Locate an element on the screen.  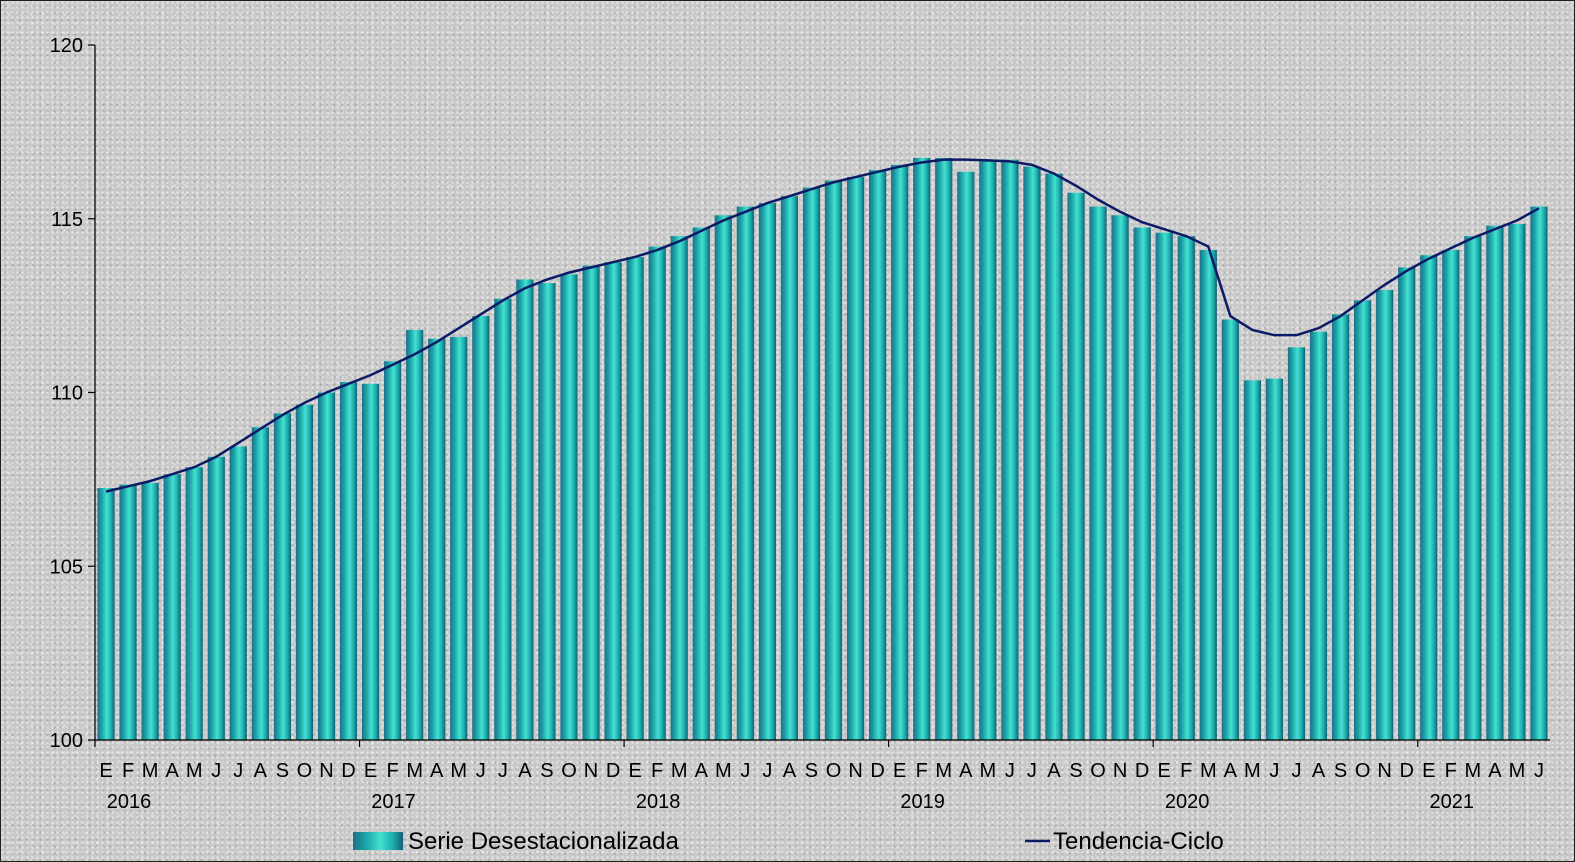
x-month-label: D is located at coordinates (877, 771).